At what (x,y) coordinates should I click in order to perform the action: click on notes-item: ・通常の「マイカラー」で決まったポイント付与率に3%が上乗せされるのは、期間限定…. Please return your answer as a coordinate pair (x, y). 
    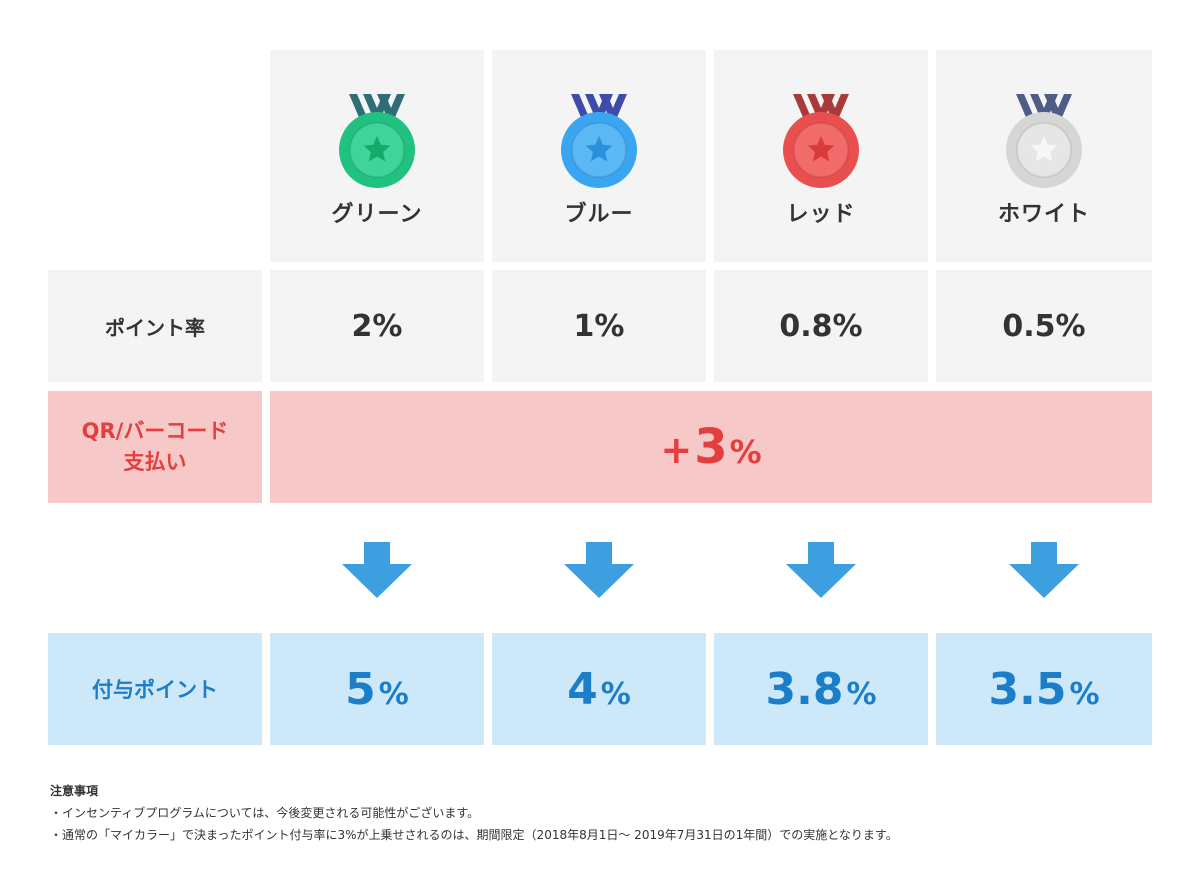
    Looking at the image, I should click on (474, 835).